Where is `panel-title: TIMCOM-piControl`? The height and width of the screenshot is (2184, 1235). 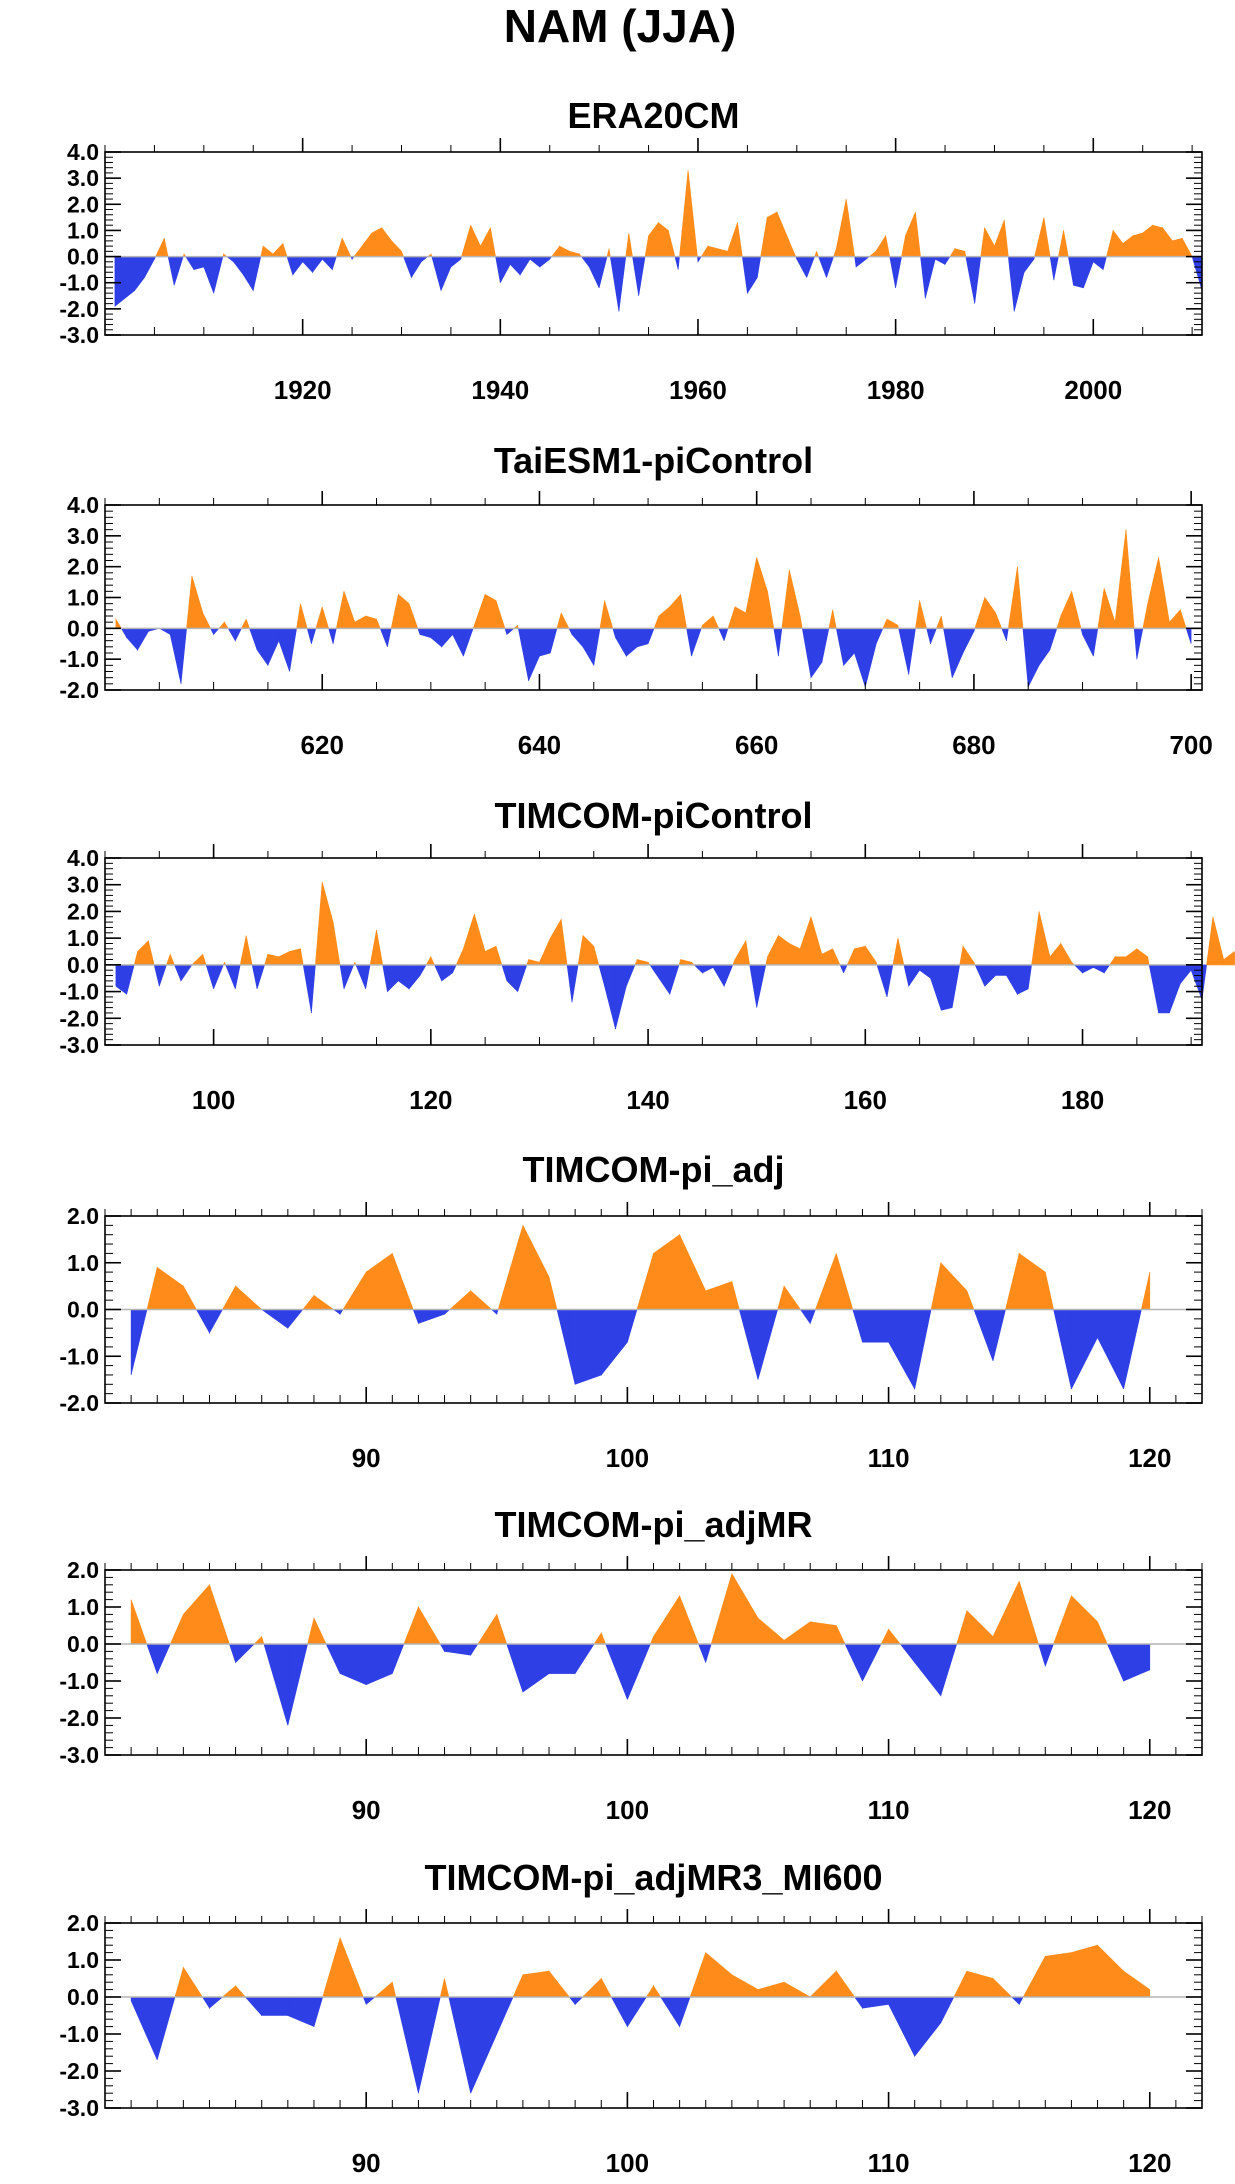
panel-title: TIMCOM-piControl is located at coordinates (654, 815).